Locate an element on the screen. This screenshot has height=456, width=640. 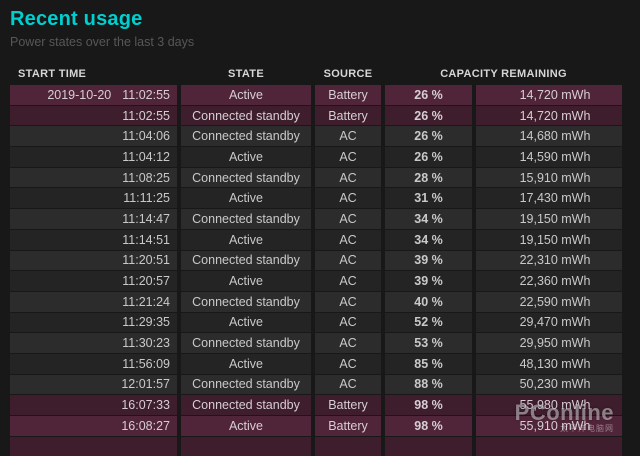
start-time-cell: 11:56:09 is located at coordinates (93, 363).